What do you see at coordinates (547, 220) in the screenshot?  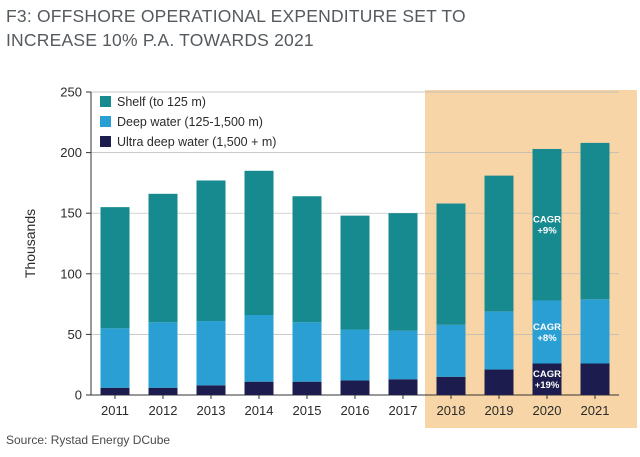 I see `cagr-annotation-0-line-0: CAGR` at bounding box center [547, 220].